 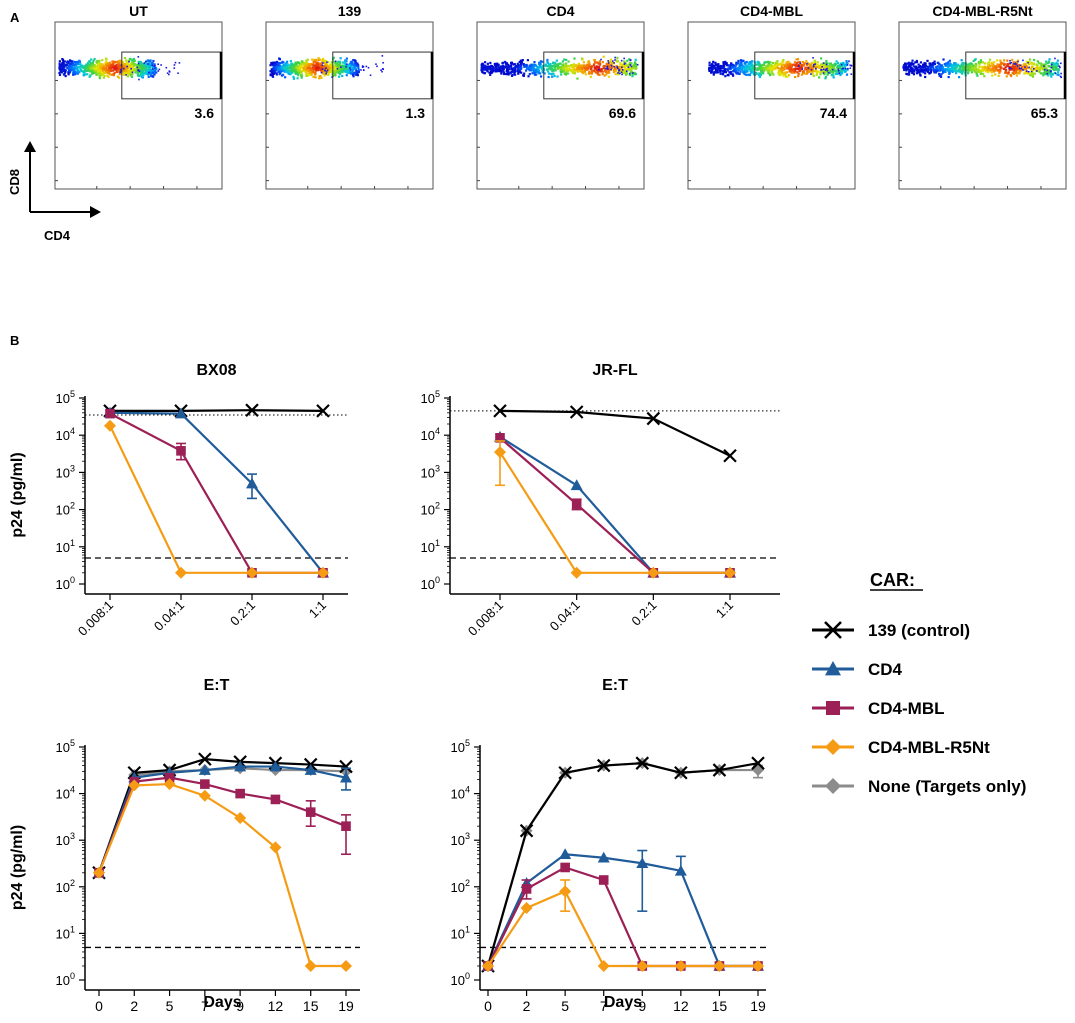 I want to click on y-tick-label: 10¹, so click(x=430, y=546).